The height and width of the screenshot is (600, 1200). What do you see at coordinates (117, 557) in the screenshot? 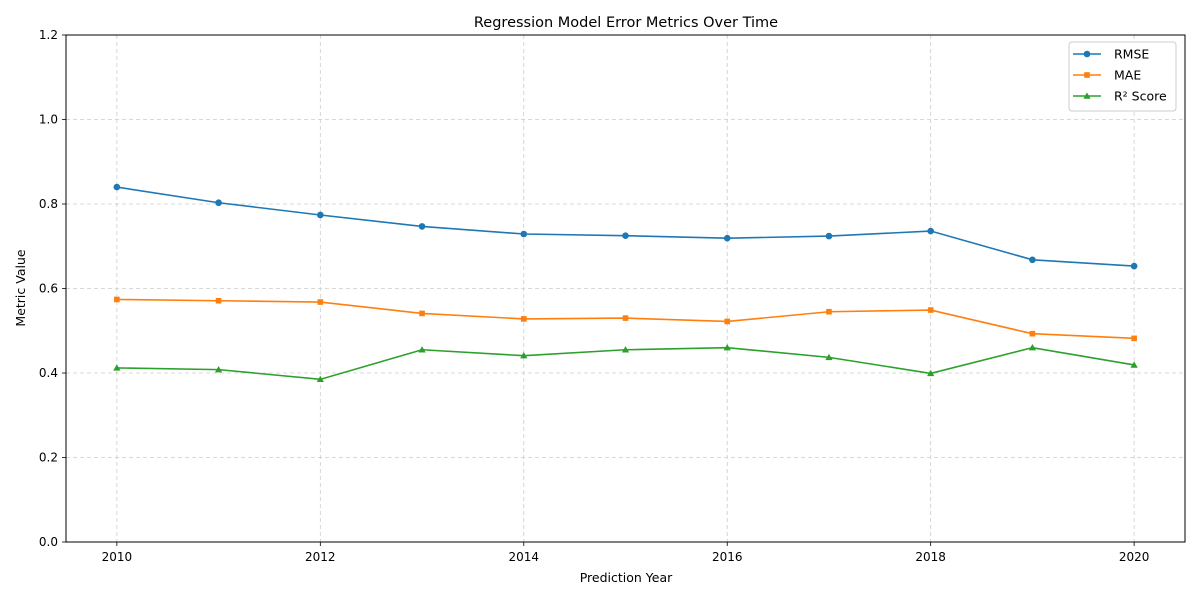
I see `x-tick-label: 2010` at bounding box center [117, 557].